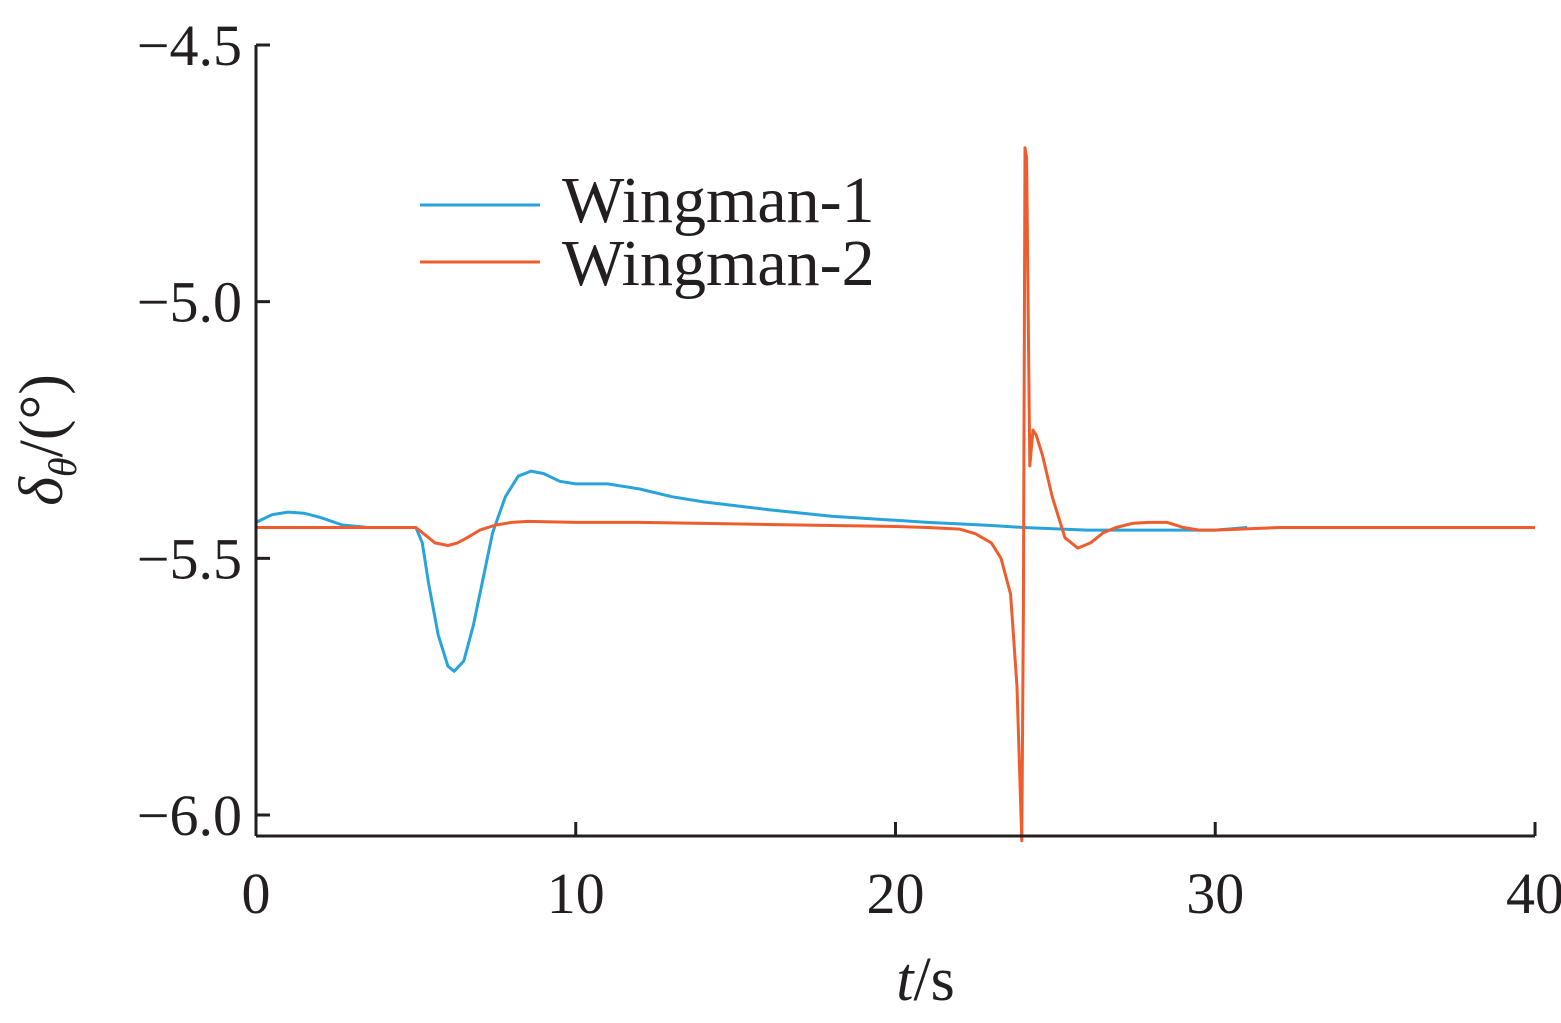  Describe the element at coordinates (905, 980) in the screenshot. I see `x-axis-title-symbol: t` at that location.